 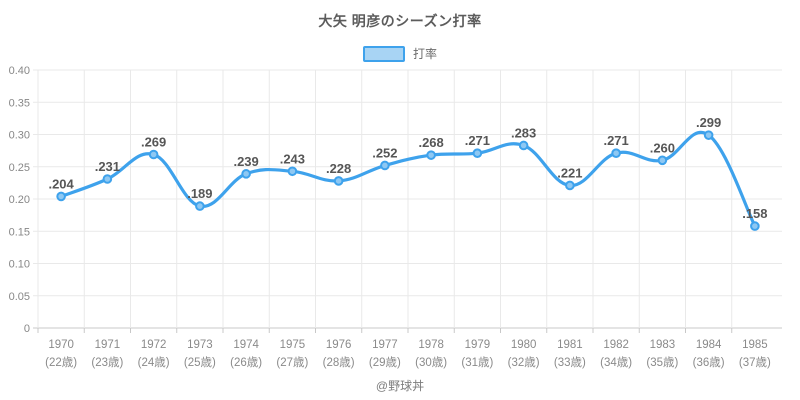 What do you see at coordinates (570, 345) in the screenshot?
I see `x-tick-year-label: 1981` at bounding box center [570, 345].